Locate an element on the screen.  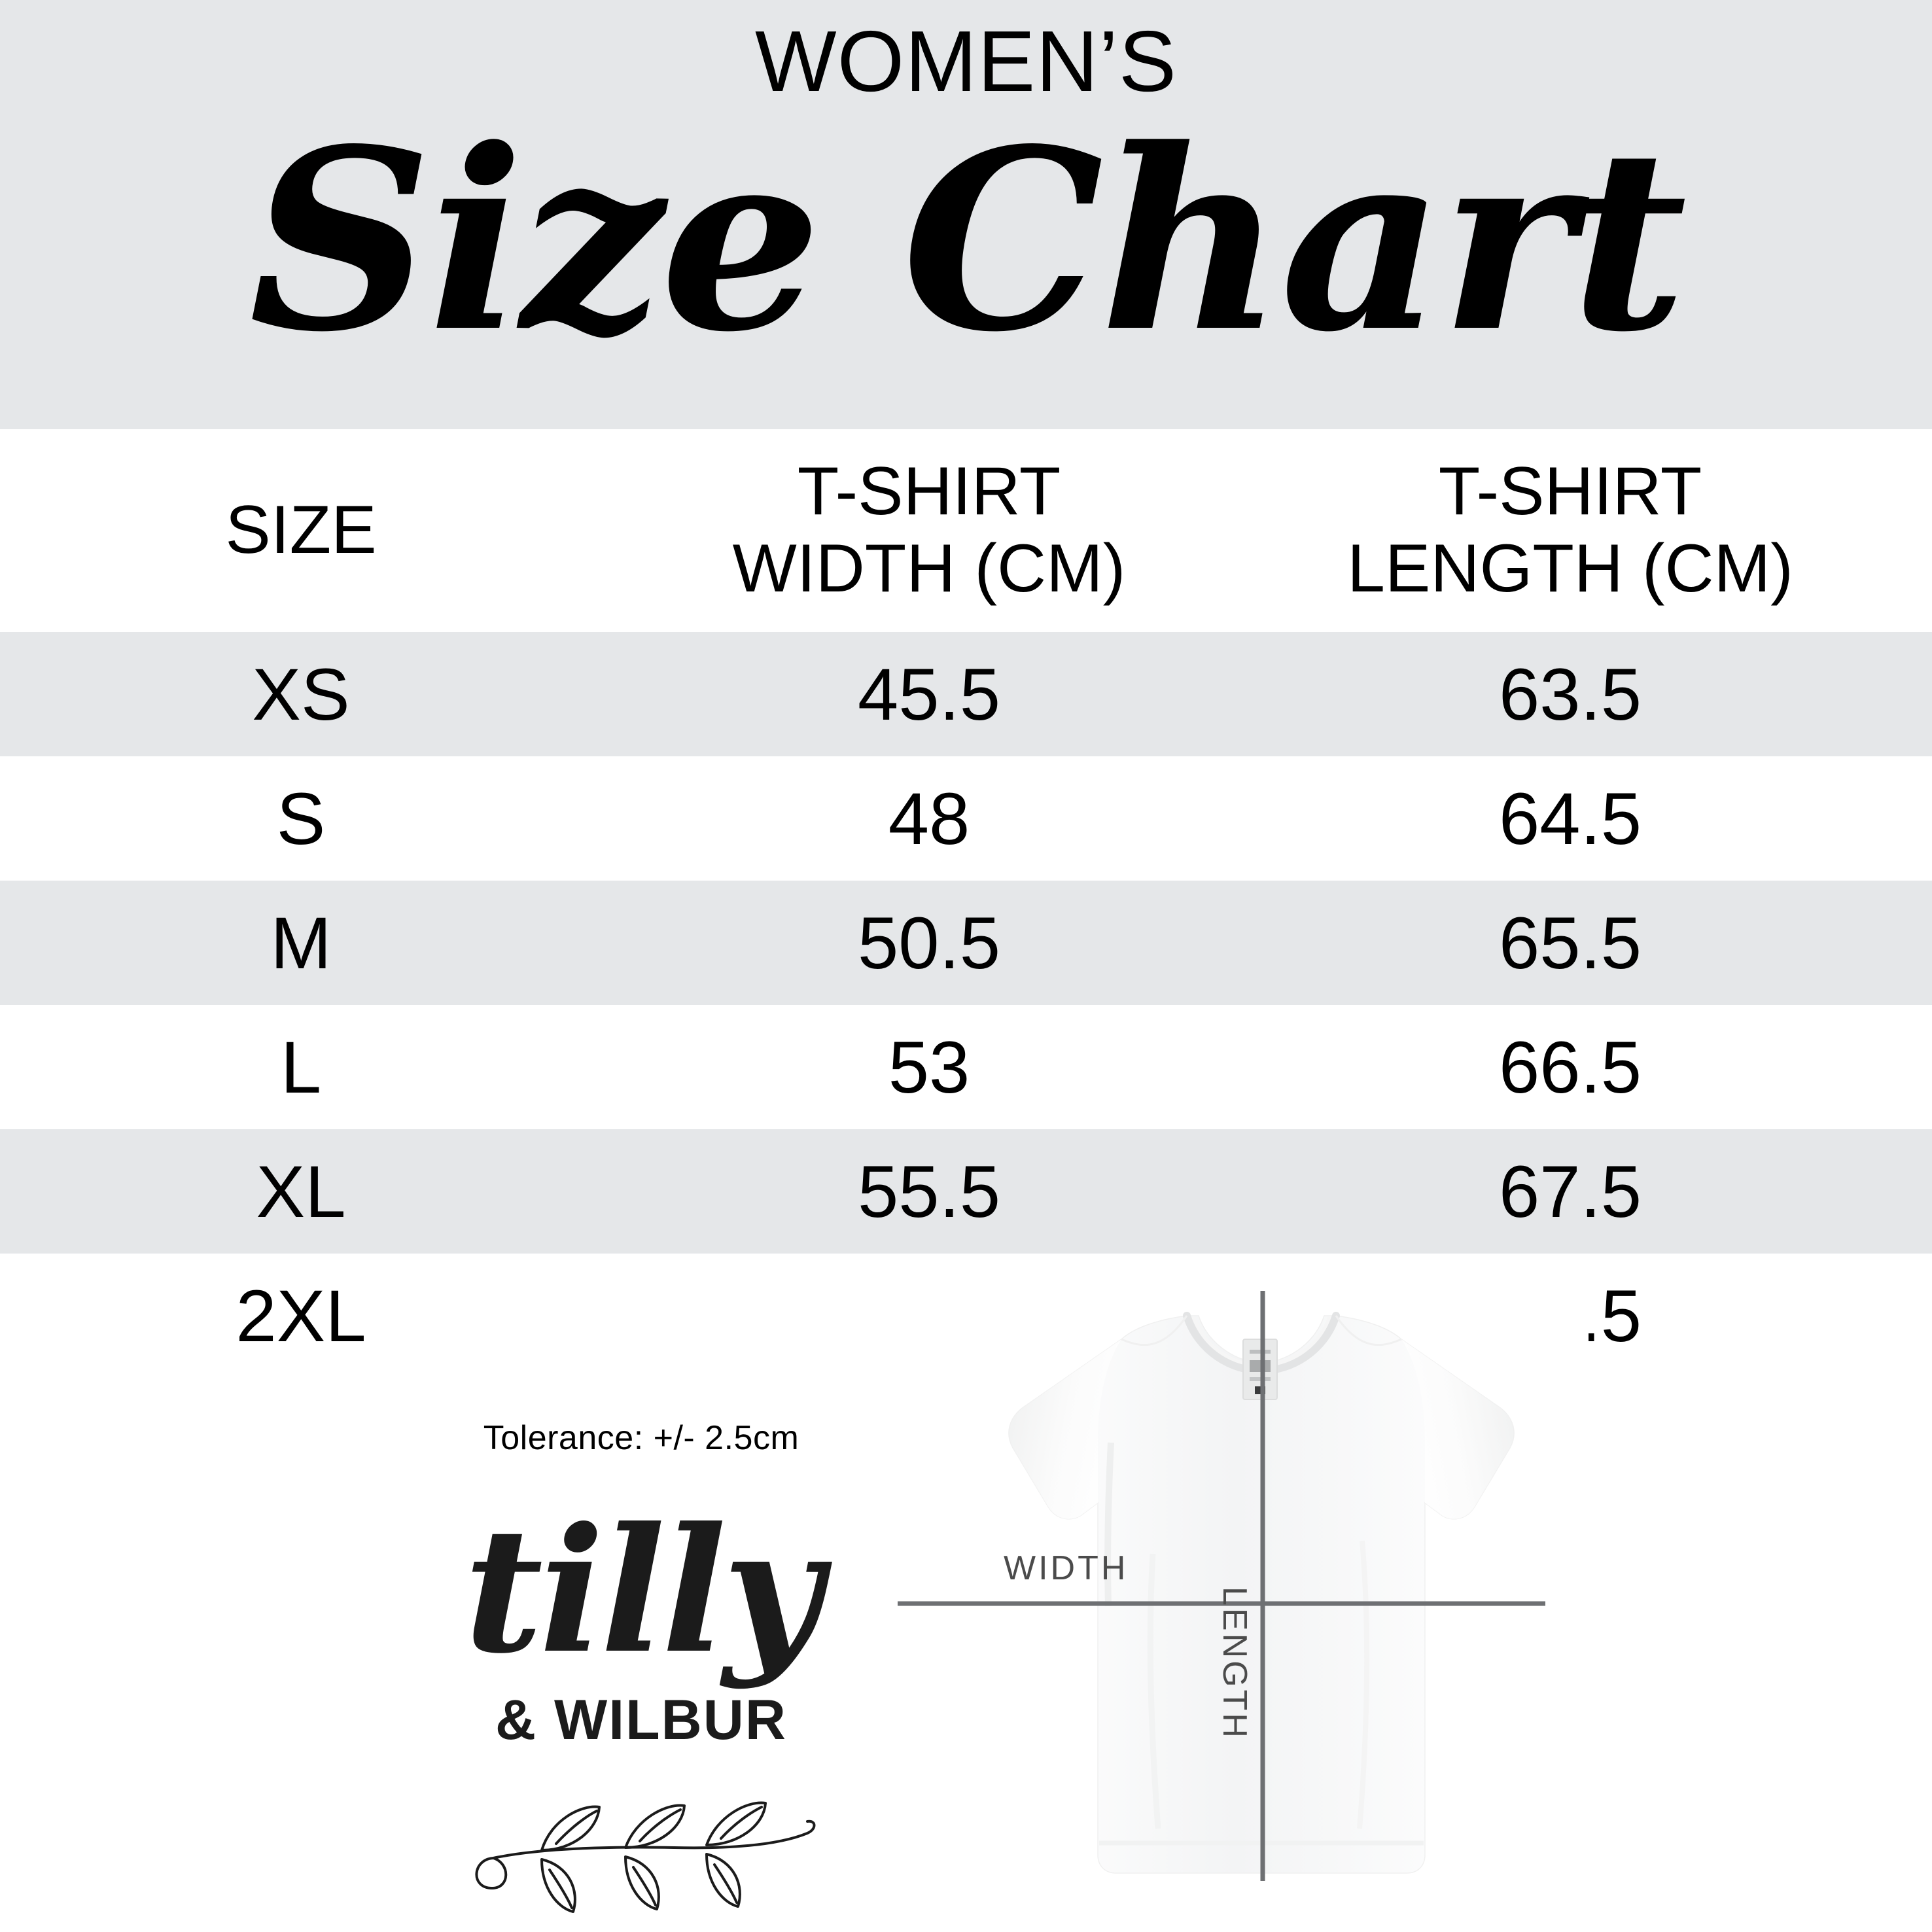
cell-size: M is located at coordinates (301, 943).